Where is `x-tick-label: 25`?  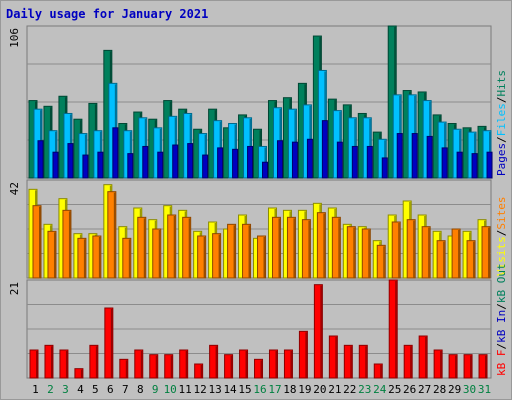 x-tick-label: 25 is located at coordinates (394, 389).